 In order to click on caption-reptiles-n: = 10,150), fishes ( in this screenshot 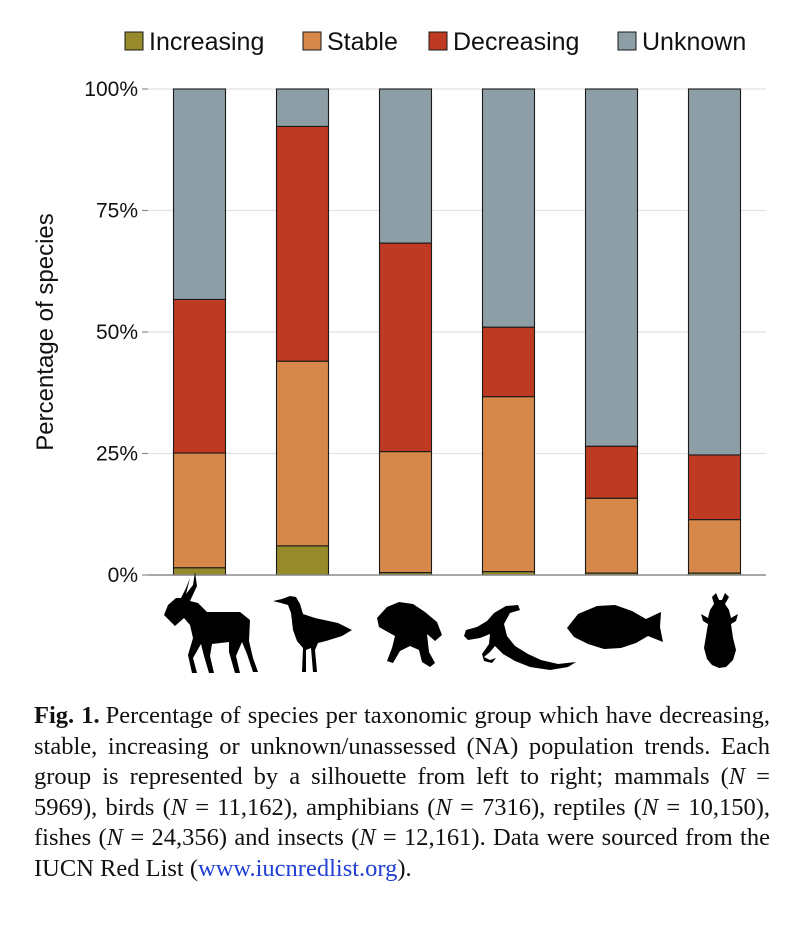, I will do `click(402, 822)`.